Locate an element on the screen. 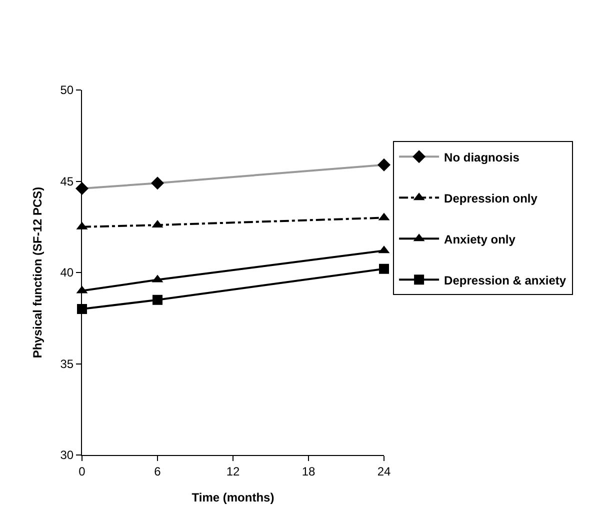 This screenshot has width=590, height=528. legend-label: Depression only is located at coordinates (491, 198).